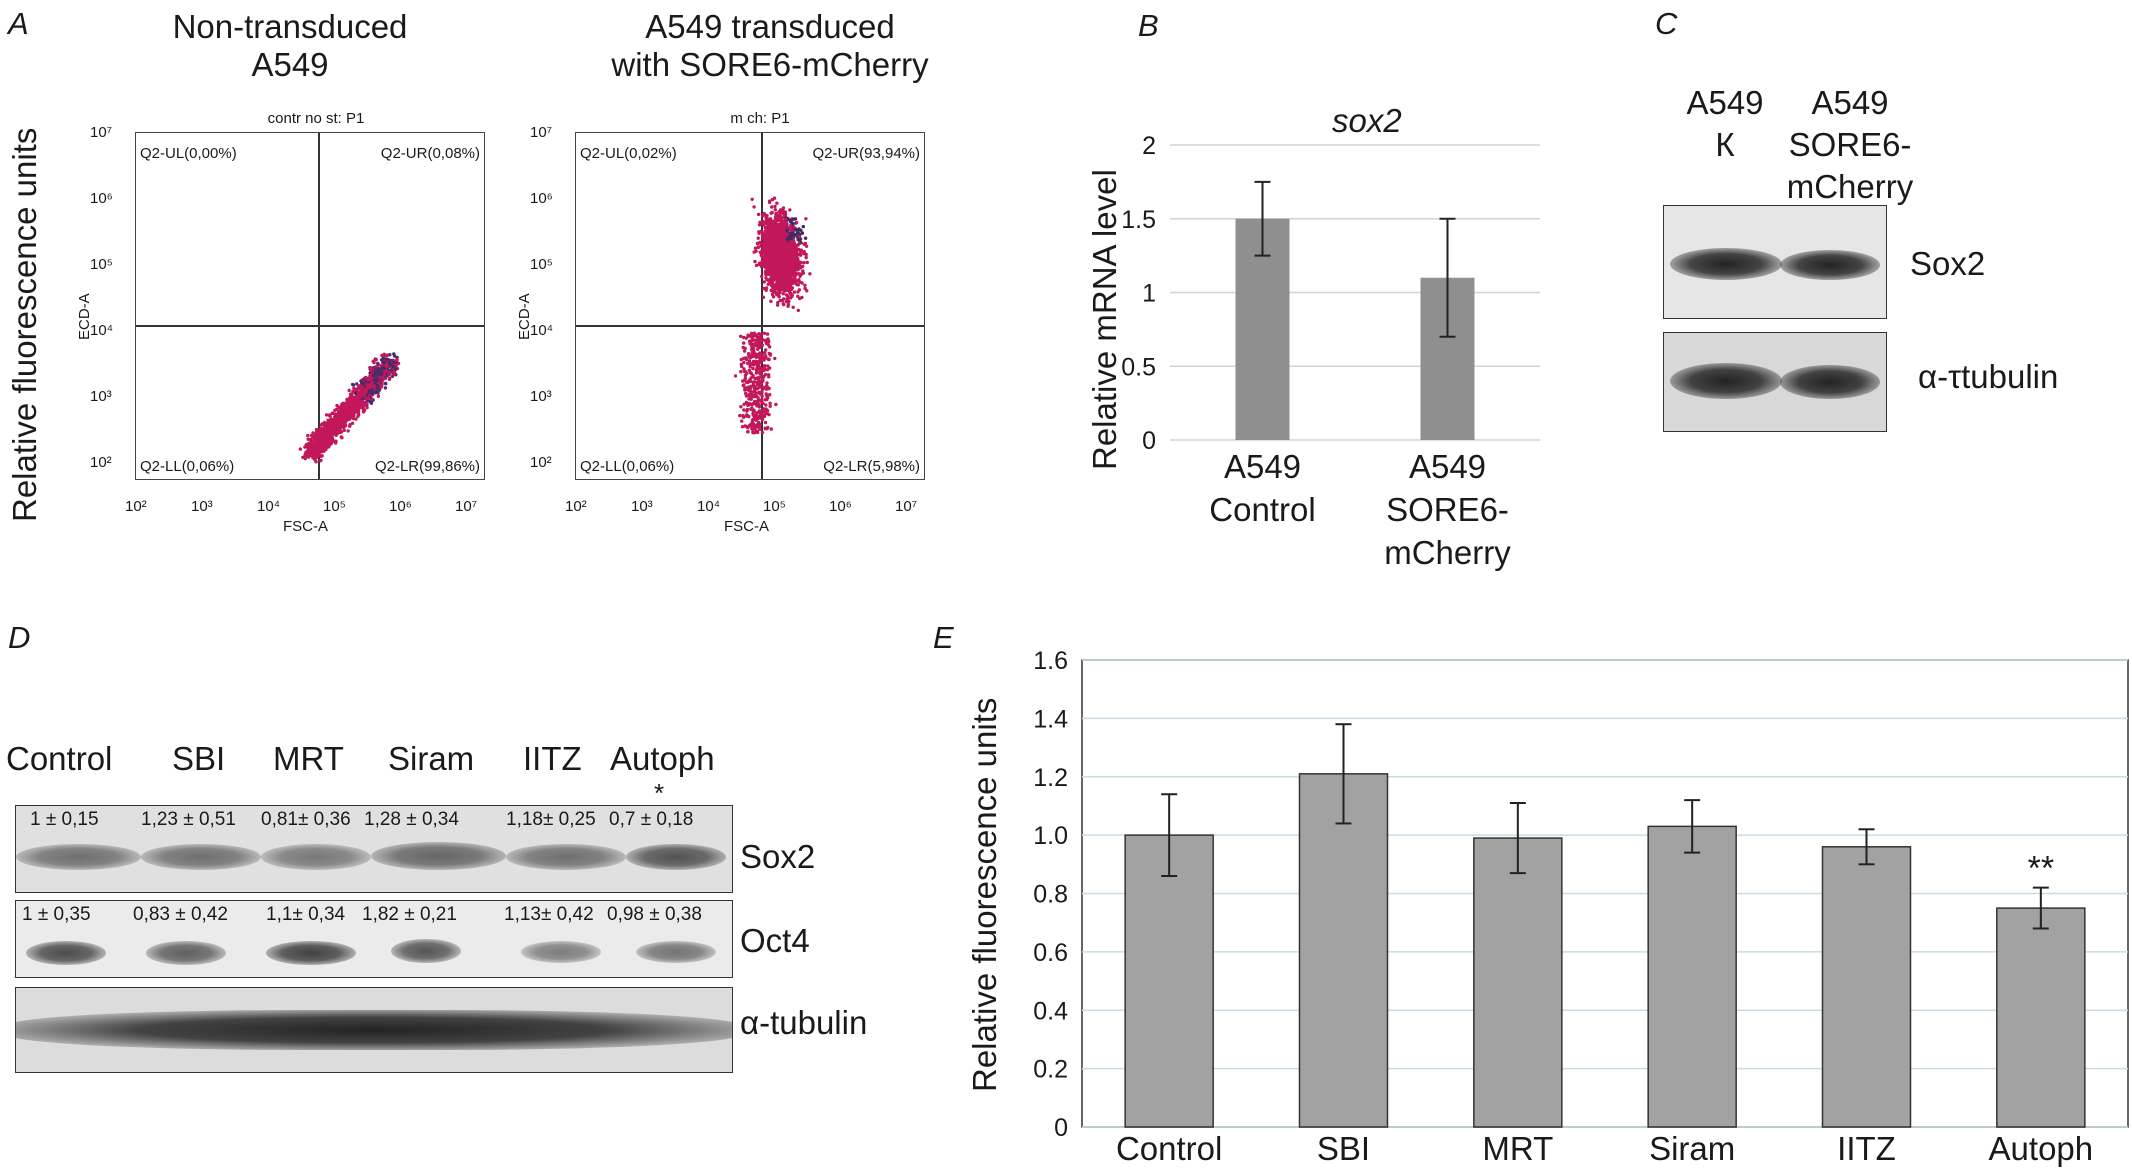  I want to click on y-tick-label: 0.6, so click(1050, 953).